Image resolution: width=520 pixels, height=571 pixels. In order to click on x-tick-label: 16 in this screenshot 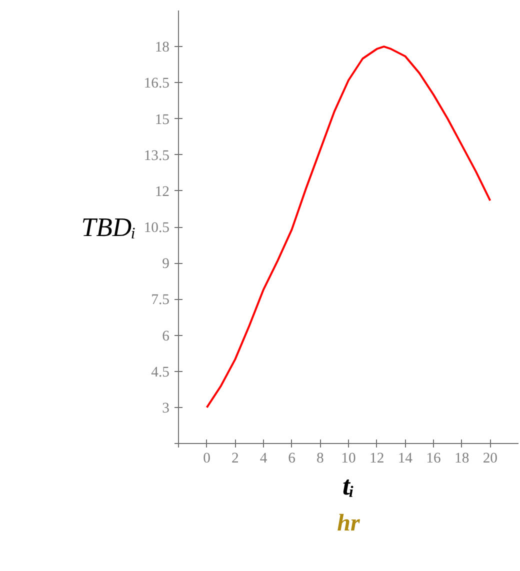, I will do `click(433, 458)`.